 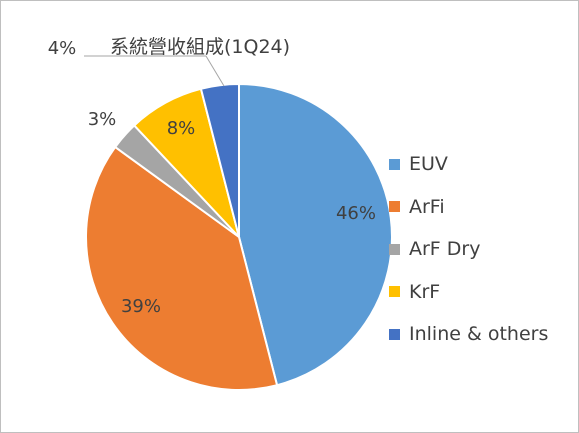 I want to click on legend-label: ArFi, so click(x=427, y=206).